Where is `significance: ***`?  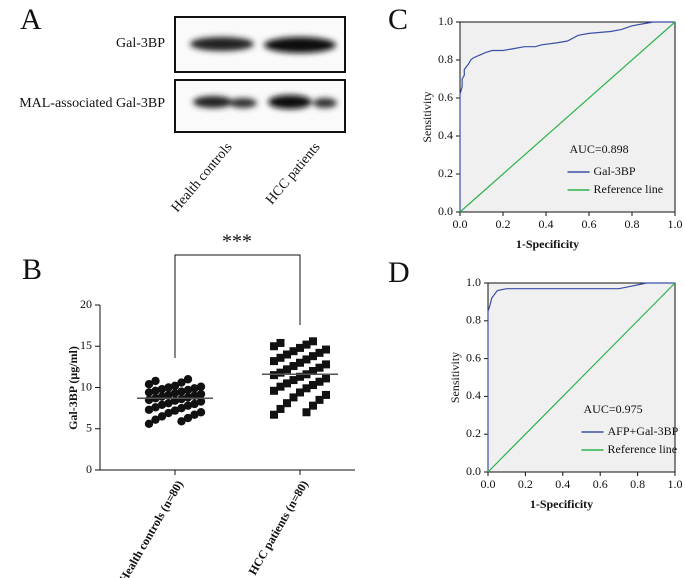
significance: *** is located at coordinates (237, 242).